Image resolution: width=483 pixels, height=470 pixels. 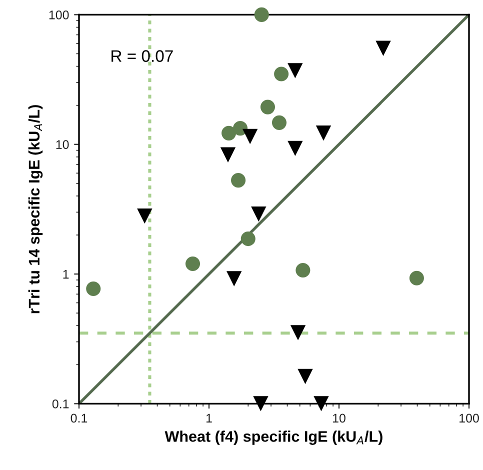 What do you see at coordinates (79, 418) in the screenshot?
I see `x-tick-label: 0.1` at bounding box center [79, 418].